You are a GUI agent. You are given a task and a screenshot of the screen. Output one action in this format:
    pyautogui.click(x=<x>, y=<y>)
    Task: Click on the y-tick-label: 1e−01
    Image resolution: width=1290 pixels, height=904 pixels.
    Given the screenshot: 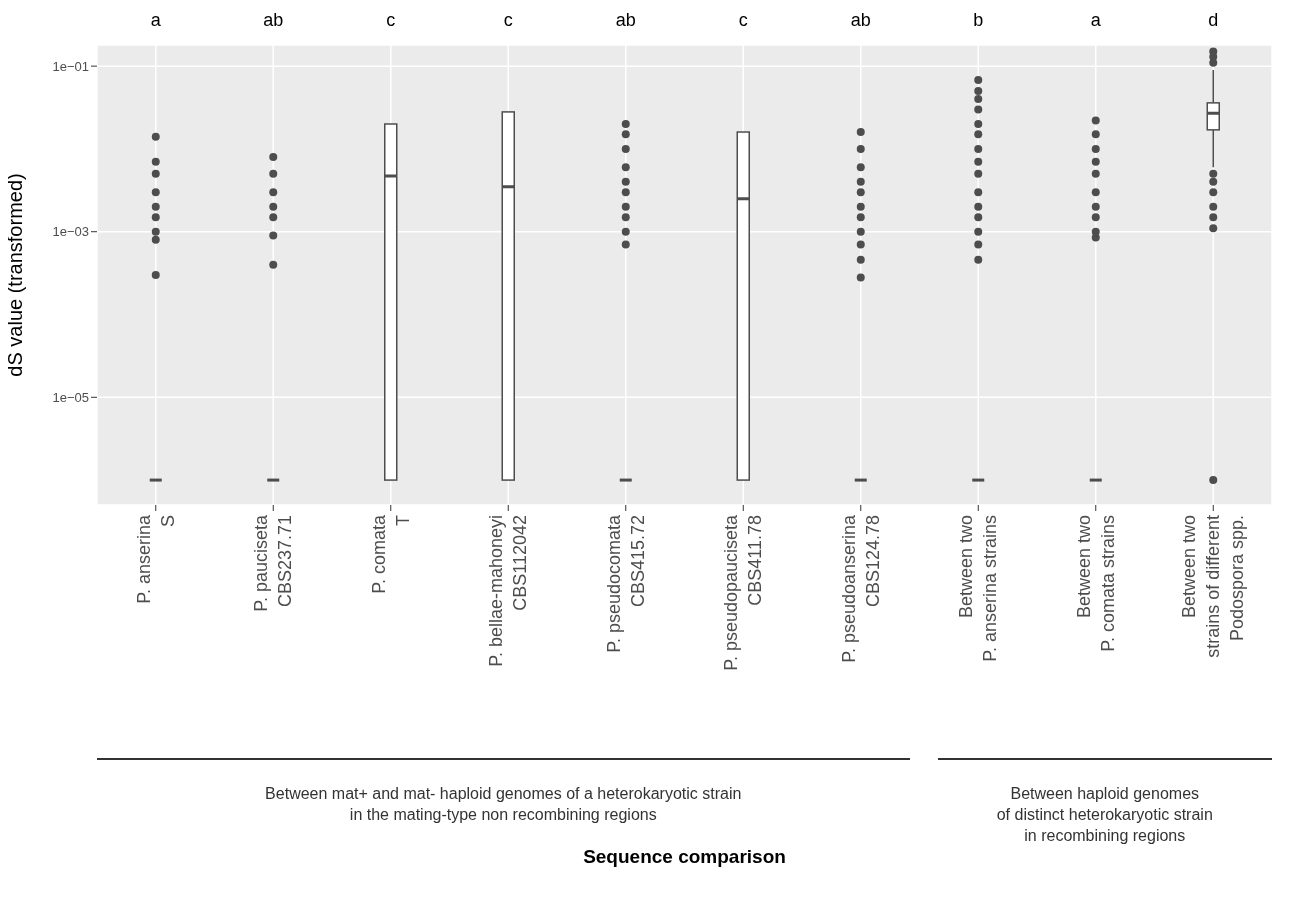 What is the action you would take?
    pyautogui.click(x=70, y=66)
    